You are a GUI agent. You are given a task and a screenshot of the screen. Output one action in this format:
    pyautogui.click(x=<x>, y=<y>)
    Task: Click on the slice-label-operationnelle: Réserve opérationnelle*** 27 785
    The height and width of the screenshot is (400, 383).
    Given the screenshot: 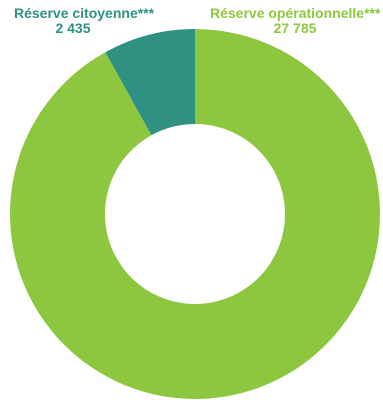 What is the action you would take?
    pyautogui.click(x=295, y=21)
    